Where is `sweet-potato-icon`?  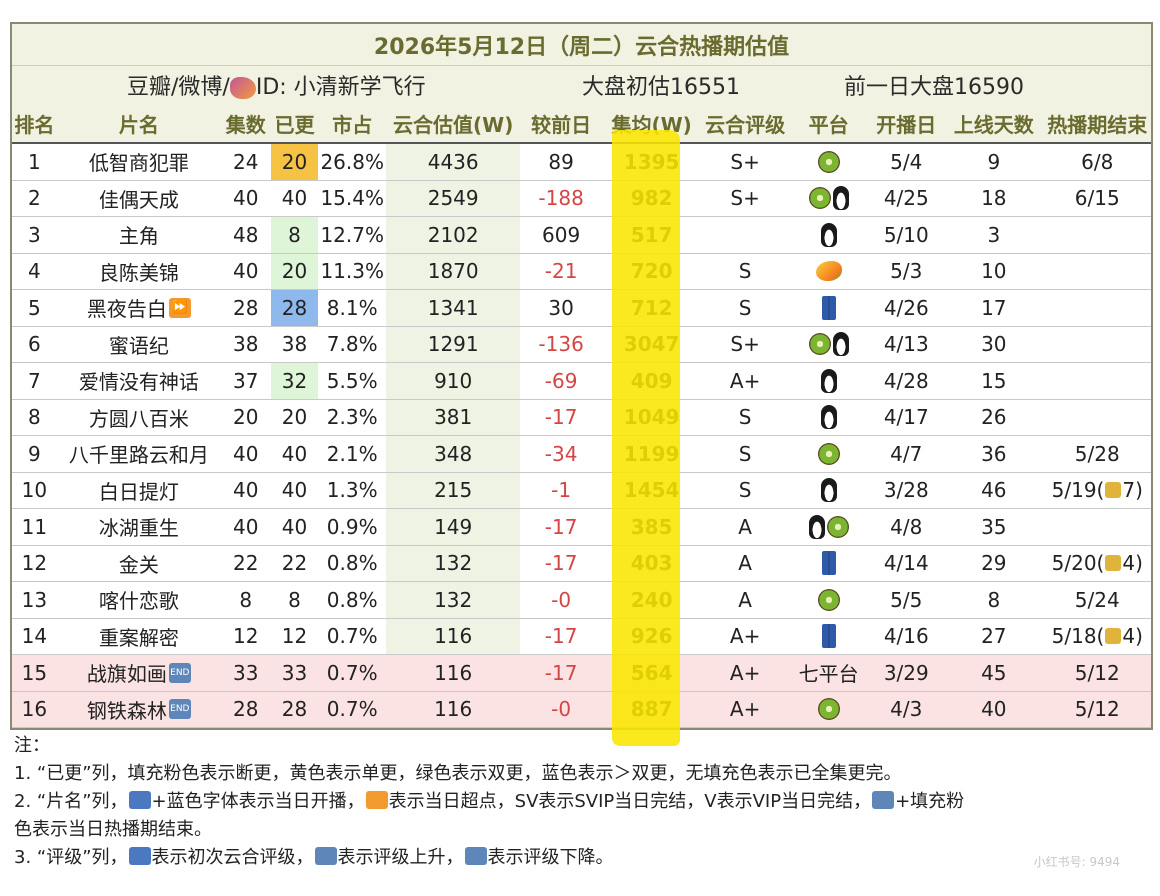 sweet-potato-icon is located at coordinates (242, 88).